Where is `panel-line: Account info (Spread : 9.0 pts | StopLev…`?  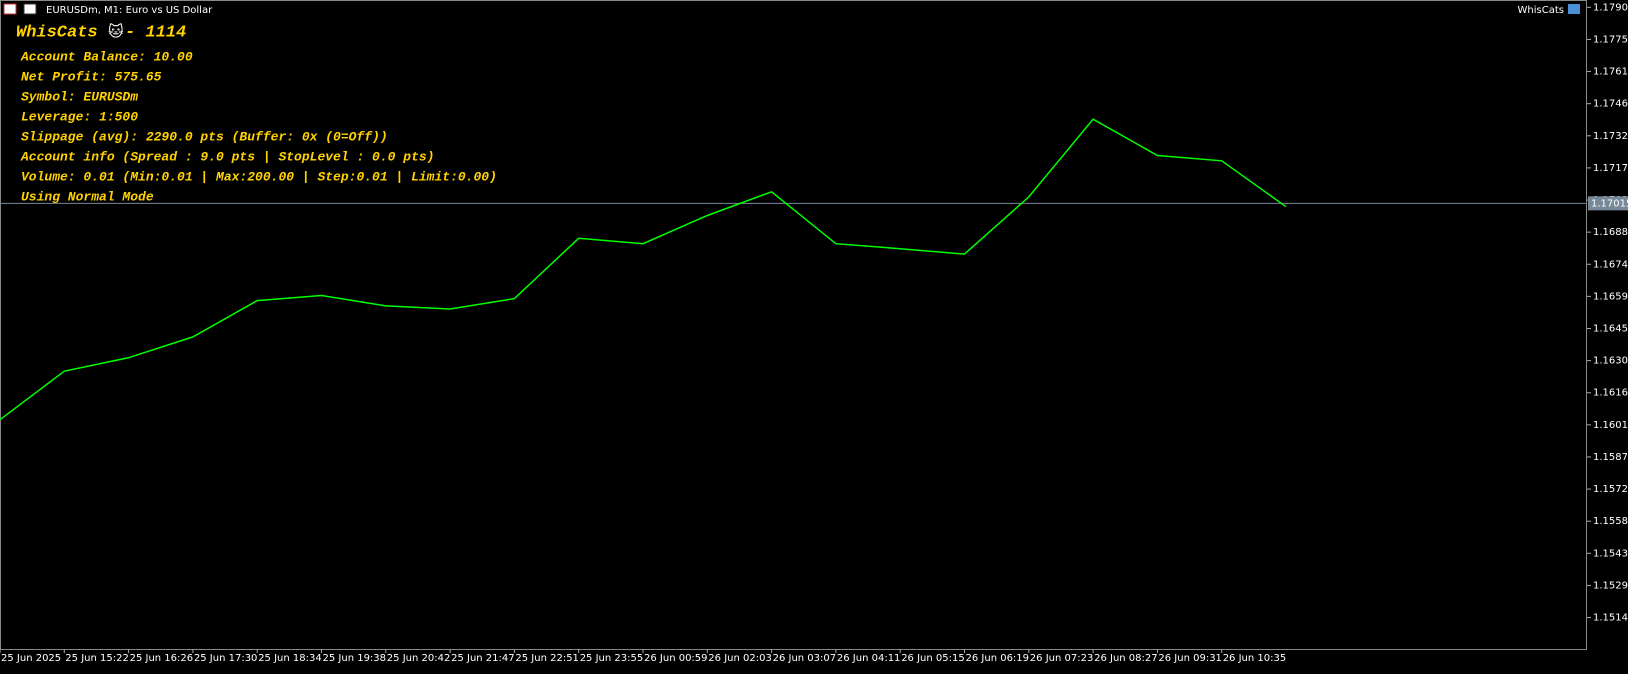 panel-line: Account info (Spread : 9.0 pts | StopLev… is located at coordinates (227, 156).